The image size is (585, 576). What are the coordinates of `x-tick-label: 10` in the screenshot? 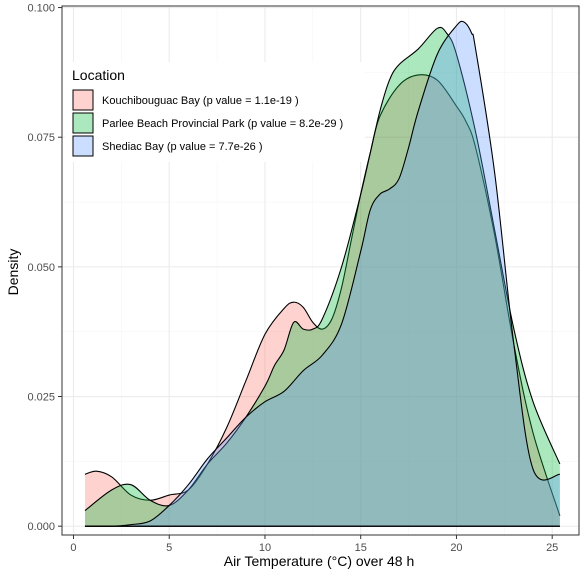 It's located at (265, 548).